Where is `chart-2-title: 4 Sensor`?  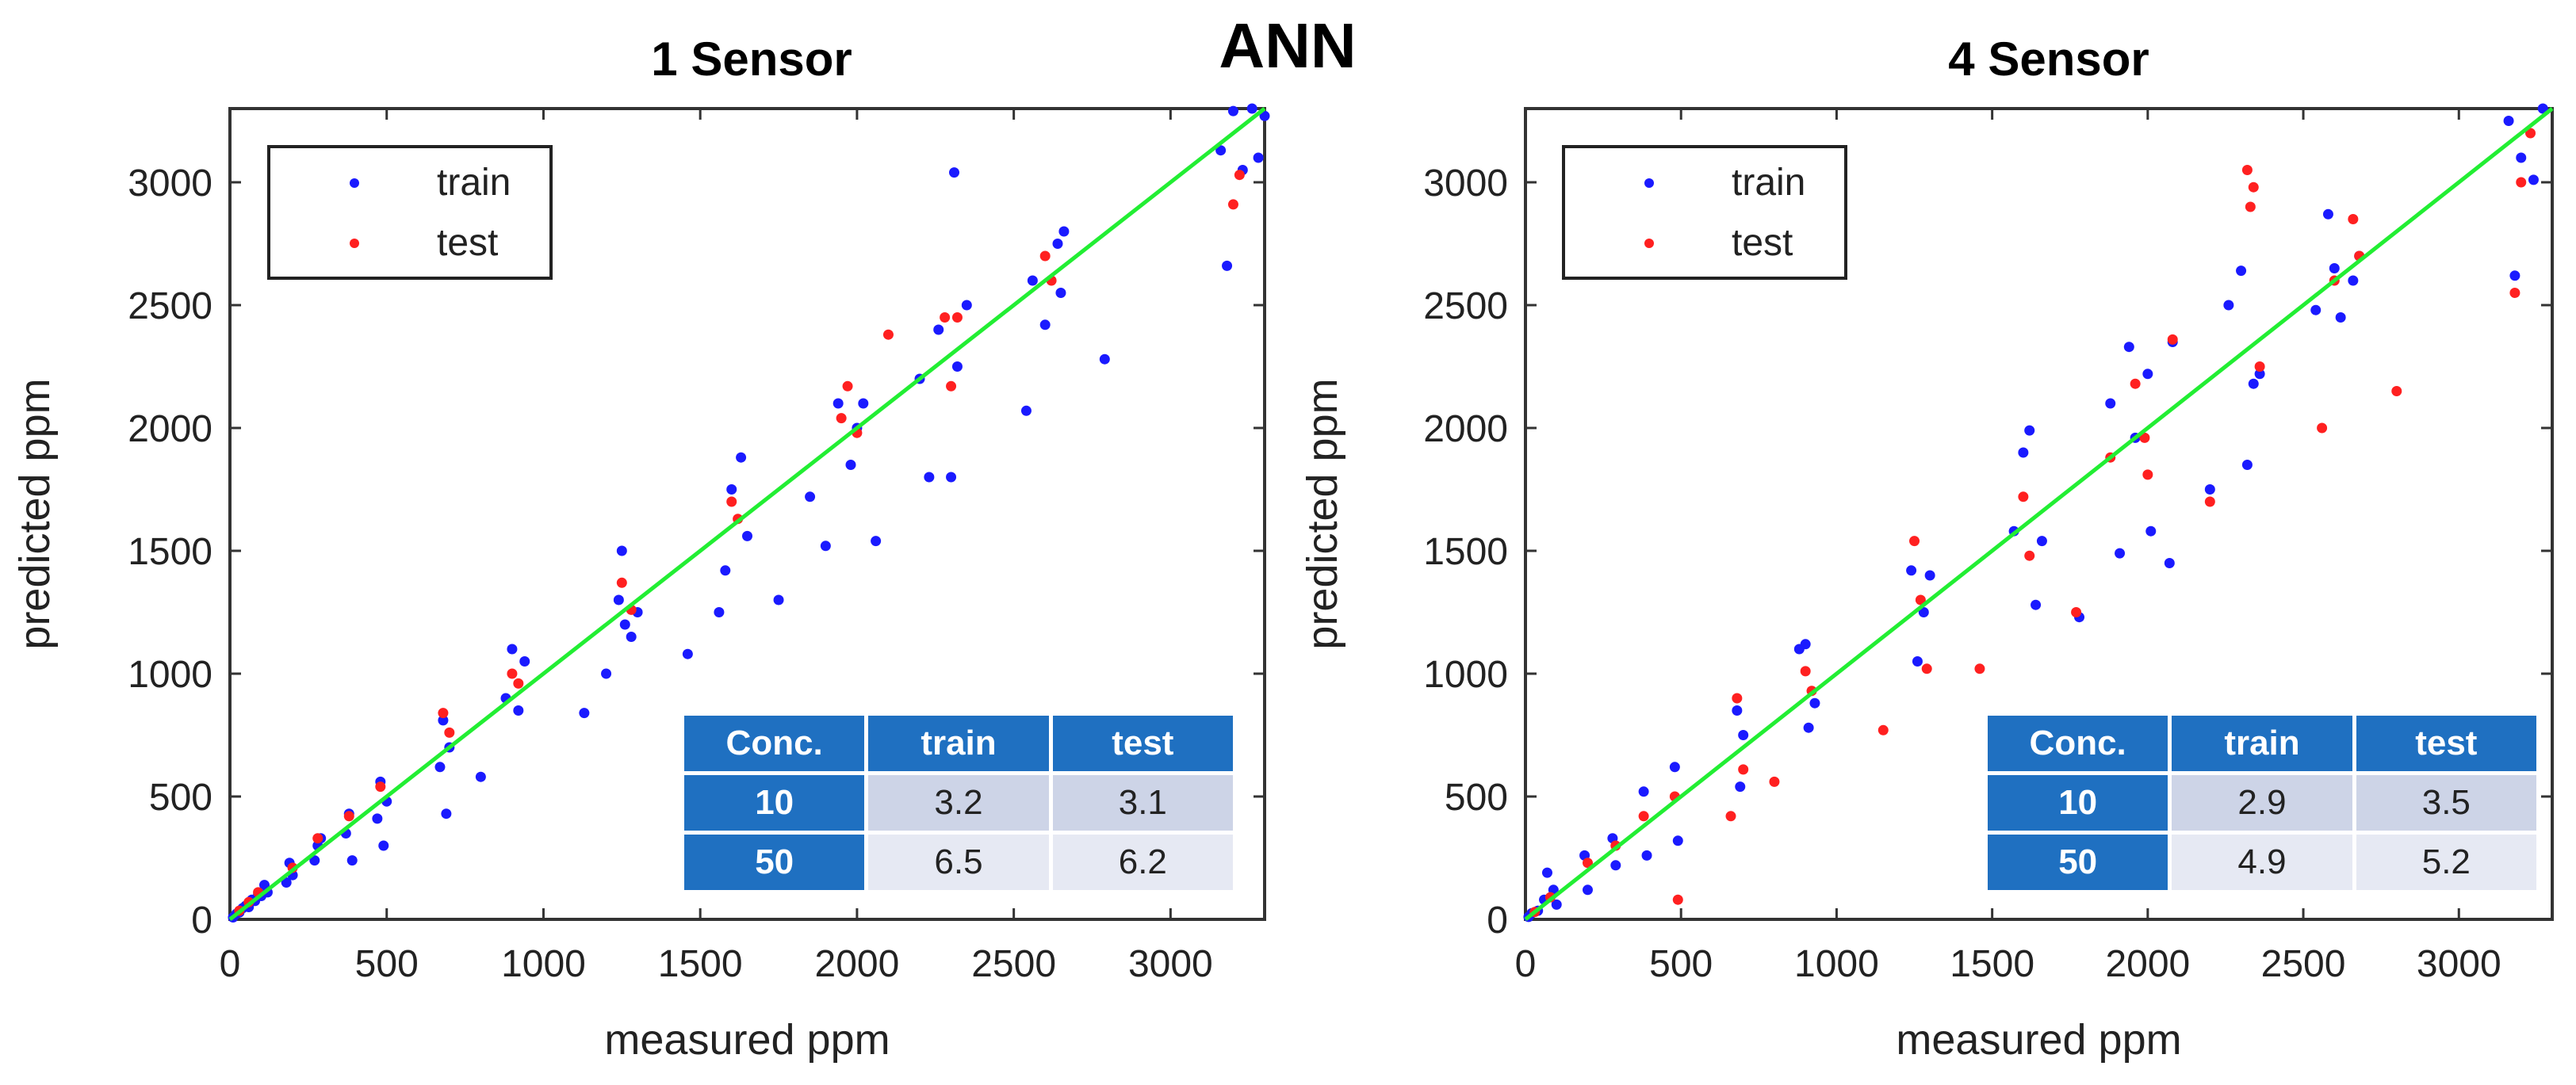
chart-2-title: 4 Sensor is located at coordinates (2048, 59).